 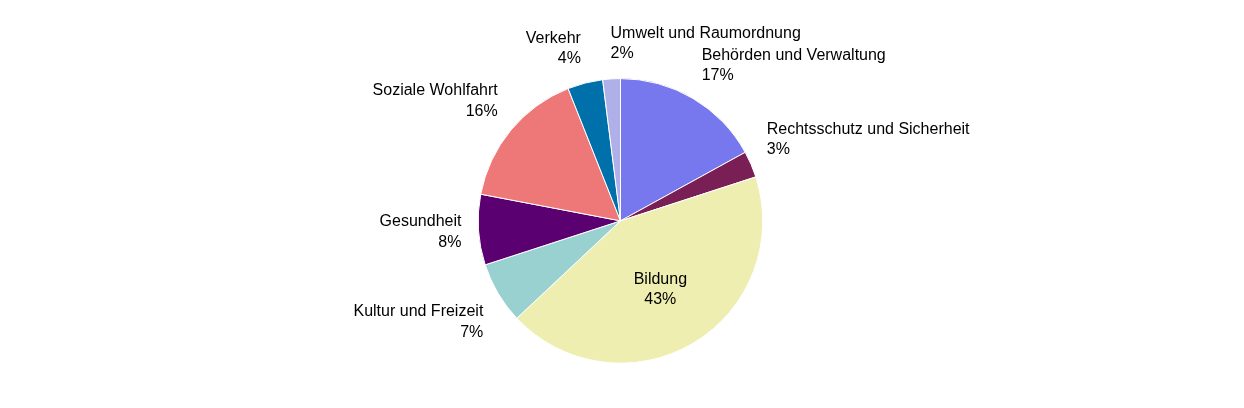 What do you see at coordinates (418, 311) in the screenshot?
I see `slice-label: Kultur und Freizeit` at bounding box center [418, 311].